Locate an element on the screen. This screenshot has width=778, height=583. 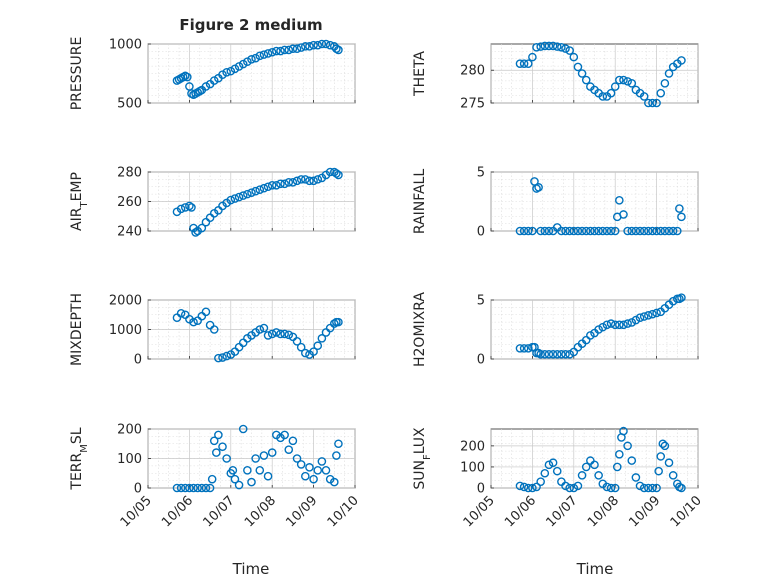
y-tick-label: 2000 is located at coordinates (125, 301).